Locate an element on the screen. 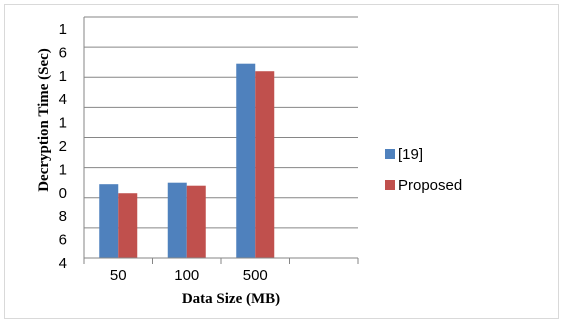  x-tick-label: 500 is located at coordinates (255, 275).